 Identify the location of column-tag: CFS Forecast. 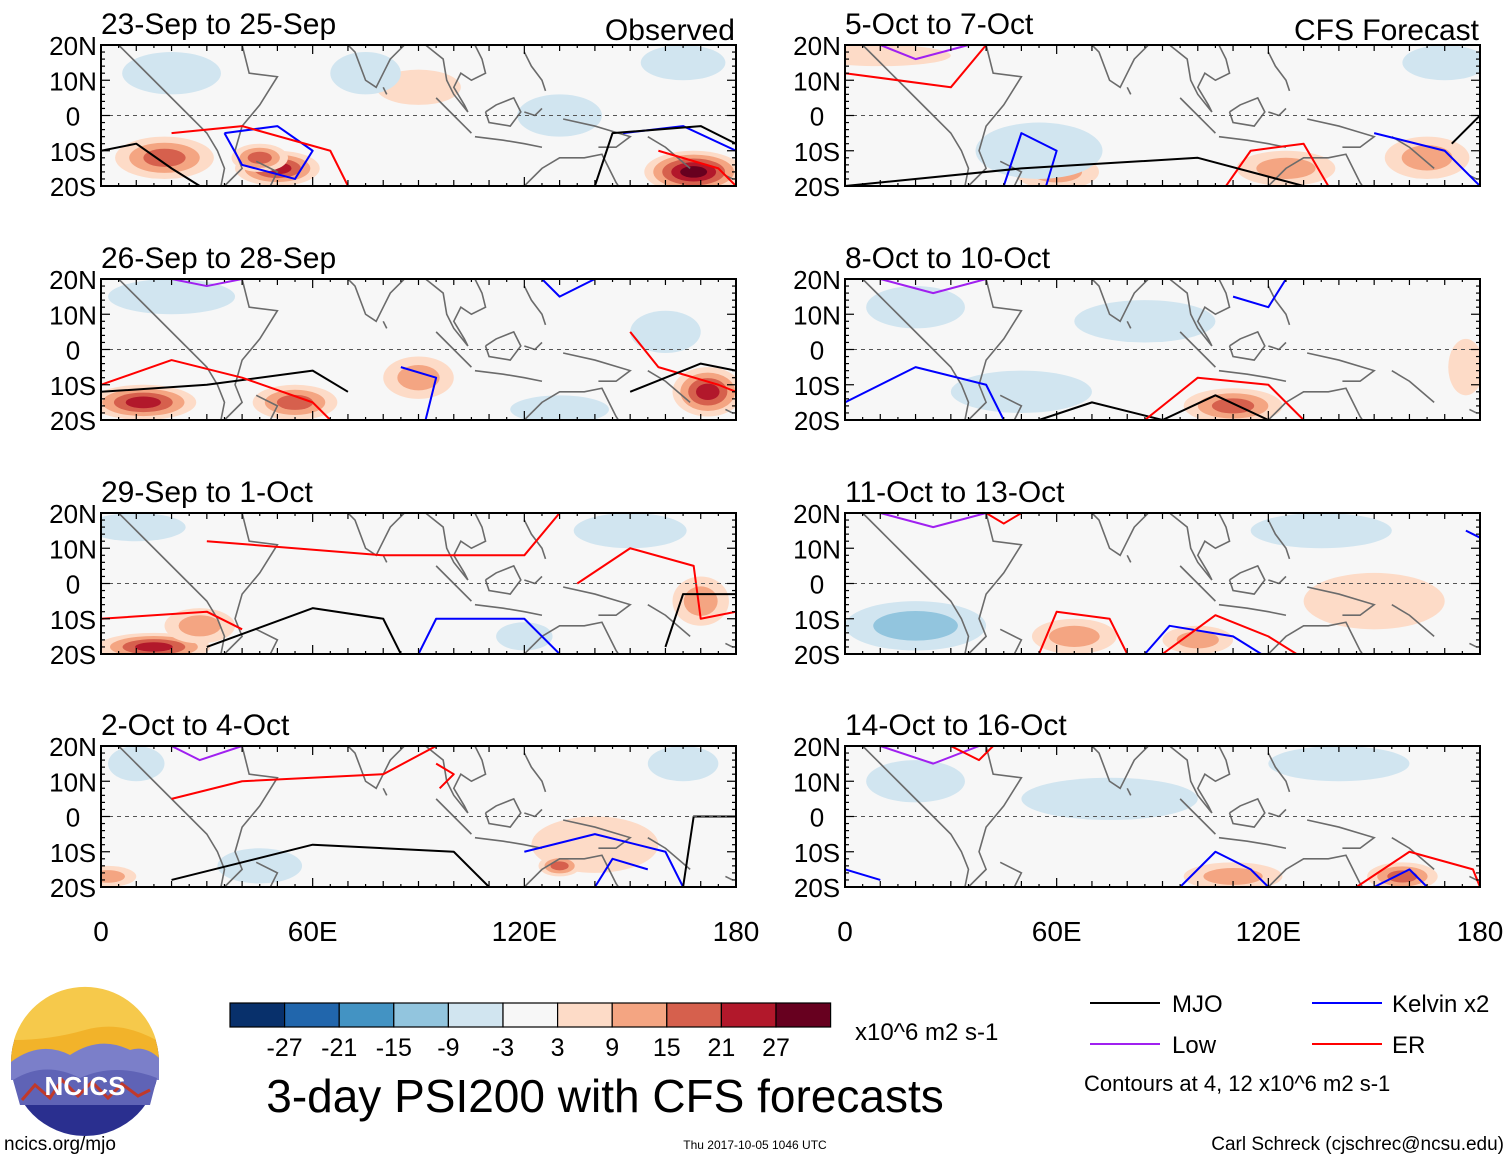
(1387, 30).